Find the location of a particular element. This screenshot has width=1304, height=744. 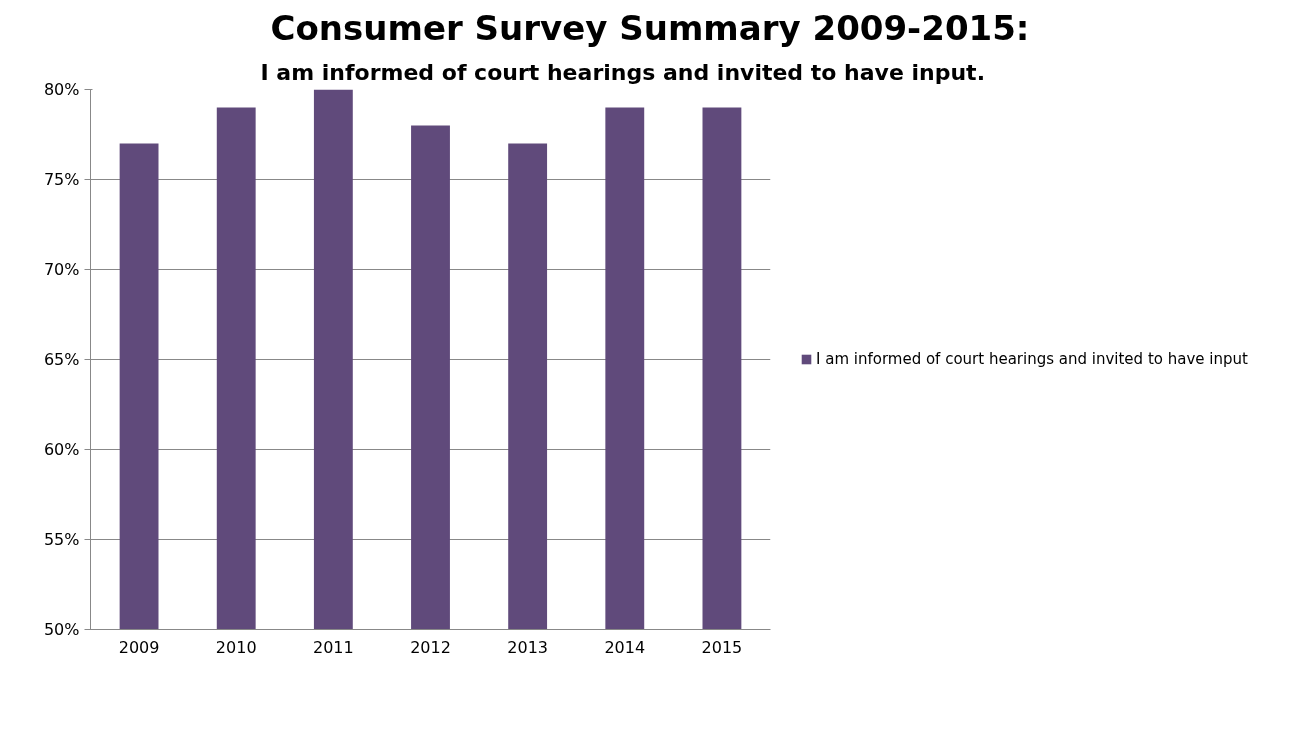

y-tick-label: 80% is located at coordinates (61, 89).